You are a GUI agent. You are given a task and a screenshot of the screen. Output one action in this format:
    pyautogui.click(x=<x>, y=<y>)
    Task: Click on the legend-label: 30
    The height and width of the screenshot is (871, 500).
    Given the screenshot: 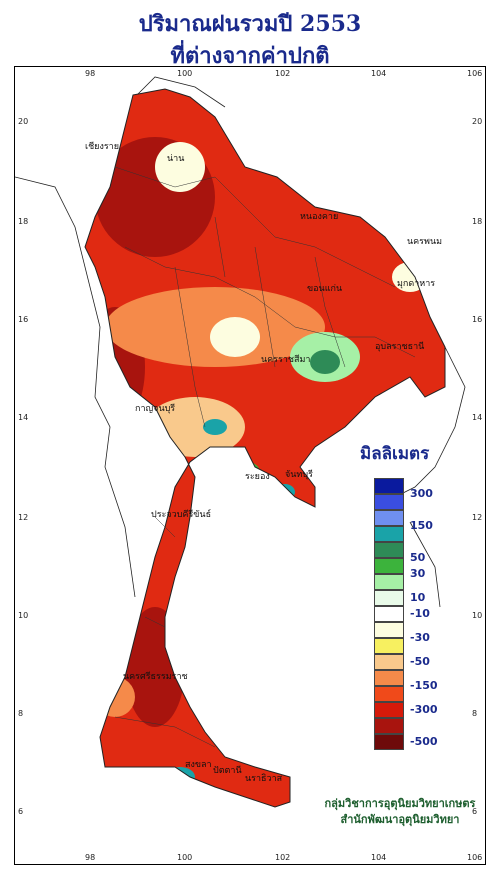 What is the action you would take?
    pyautogui.click(x=418, y=573)
    